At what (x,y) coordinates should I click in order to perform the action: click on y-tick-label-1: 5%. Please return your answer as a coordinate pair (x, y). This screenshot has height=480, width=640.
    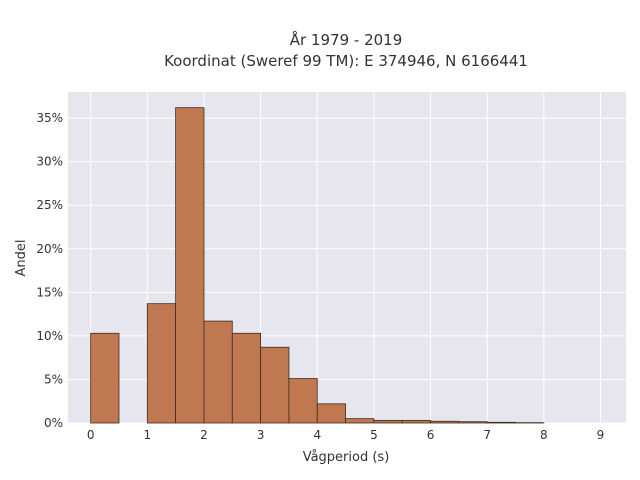
    Looking at the image, I should click on (53, 379).